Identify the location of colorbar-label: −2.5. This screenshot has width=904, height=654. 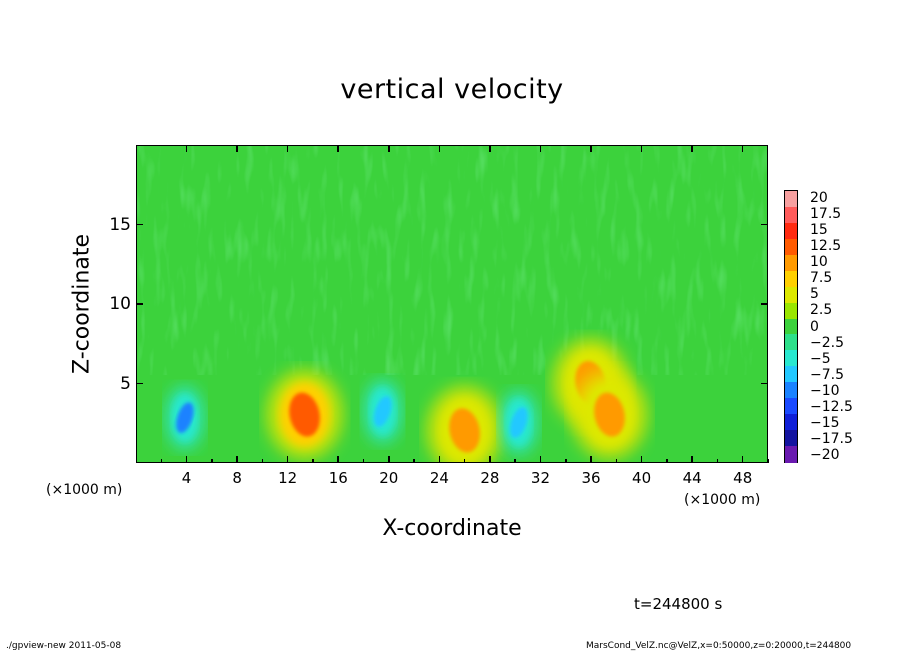
(827, 342).